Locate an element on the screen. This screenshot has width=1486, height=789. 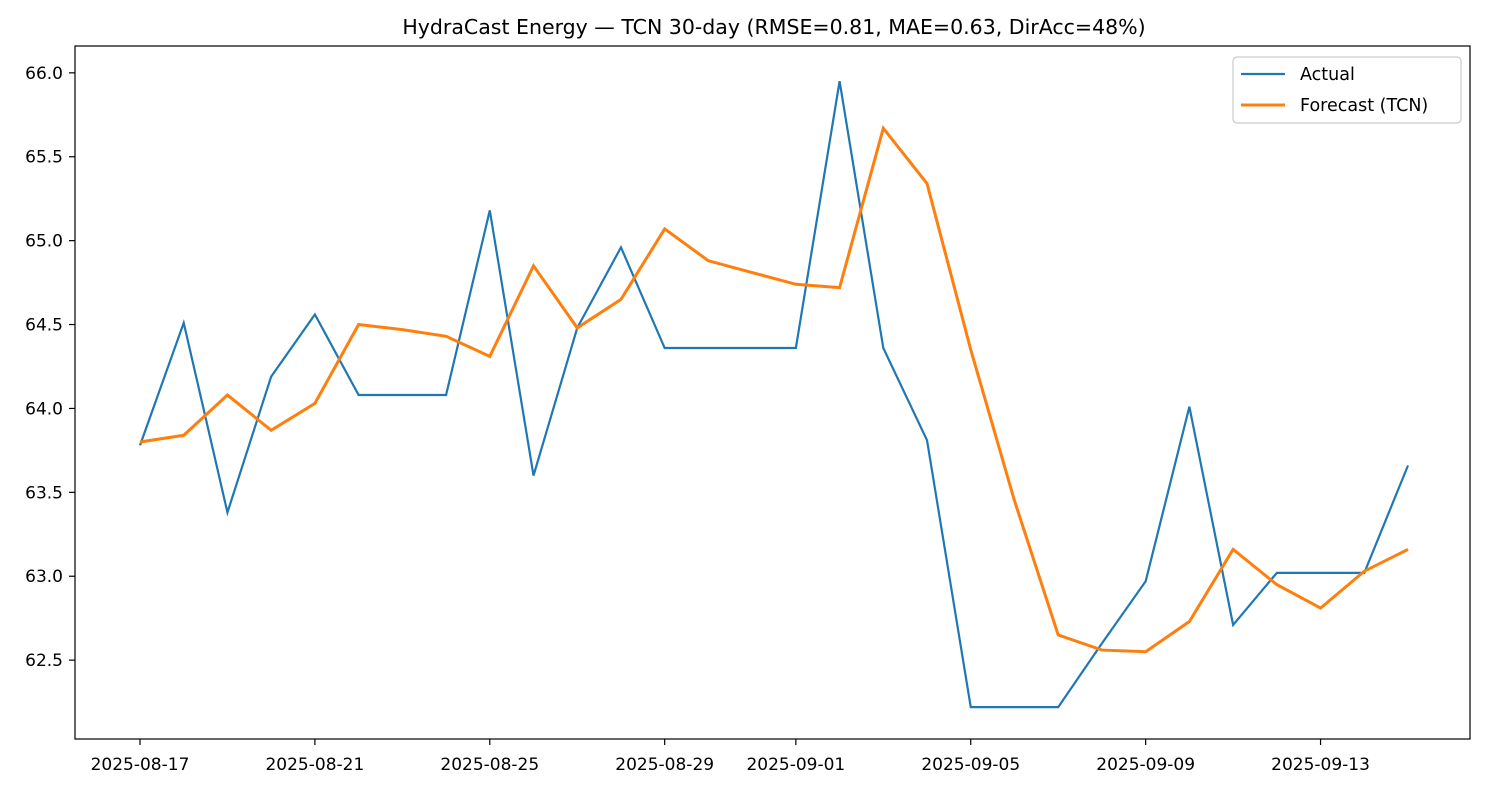
x-tick-label: 2025-08-17 is located at coordinates (140, 765).